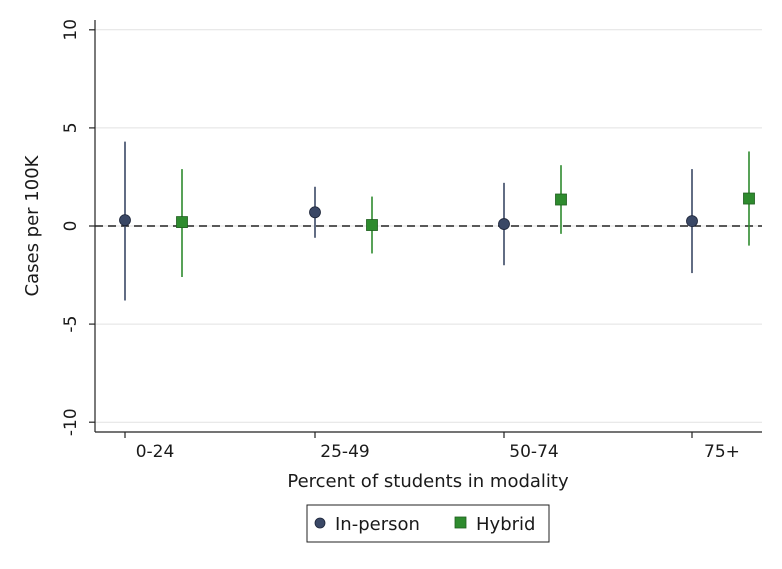  I want to click on y-axis-title: Cases per 100K, so click(32, 225).